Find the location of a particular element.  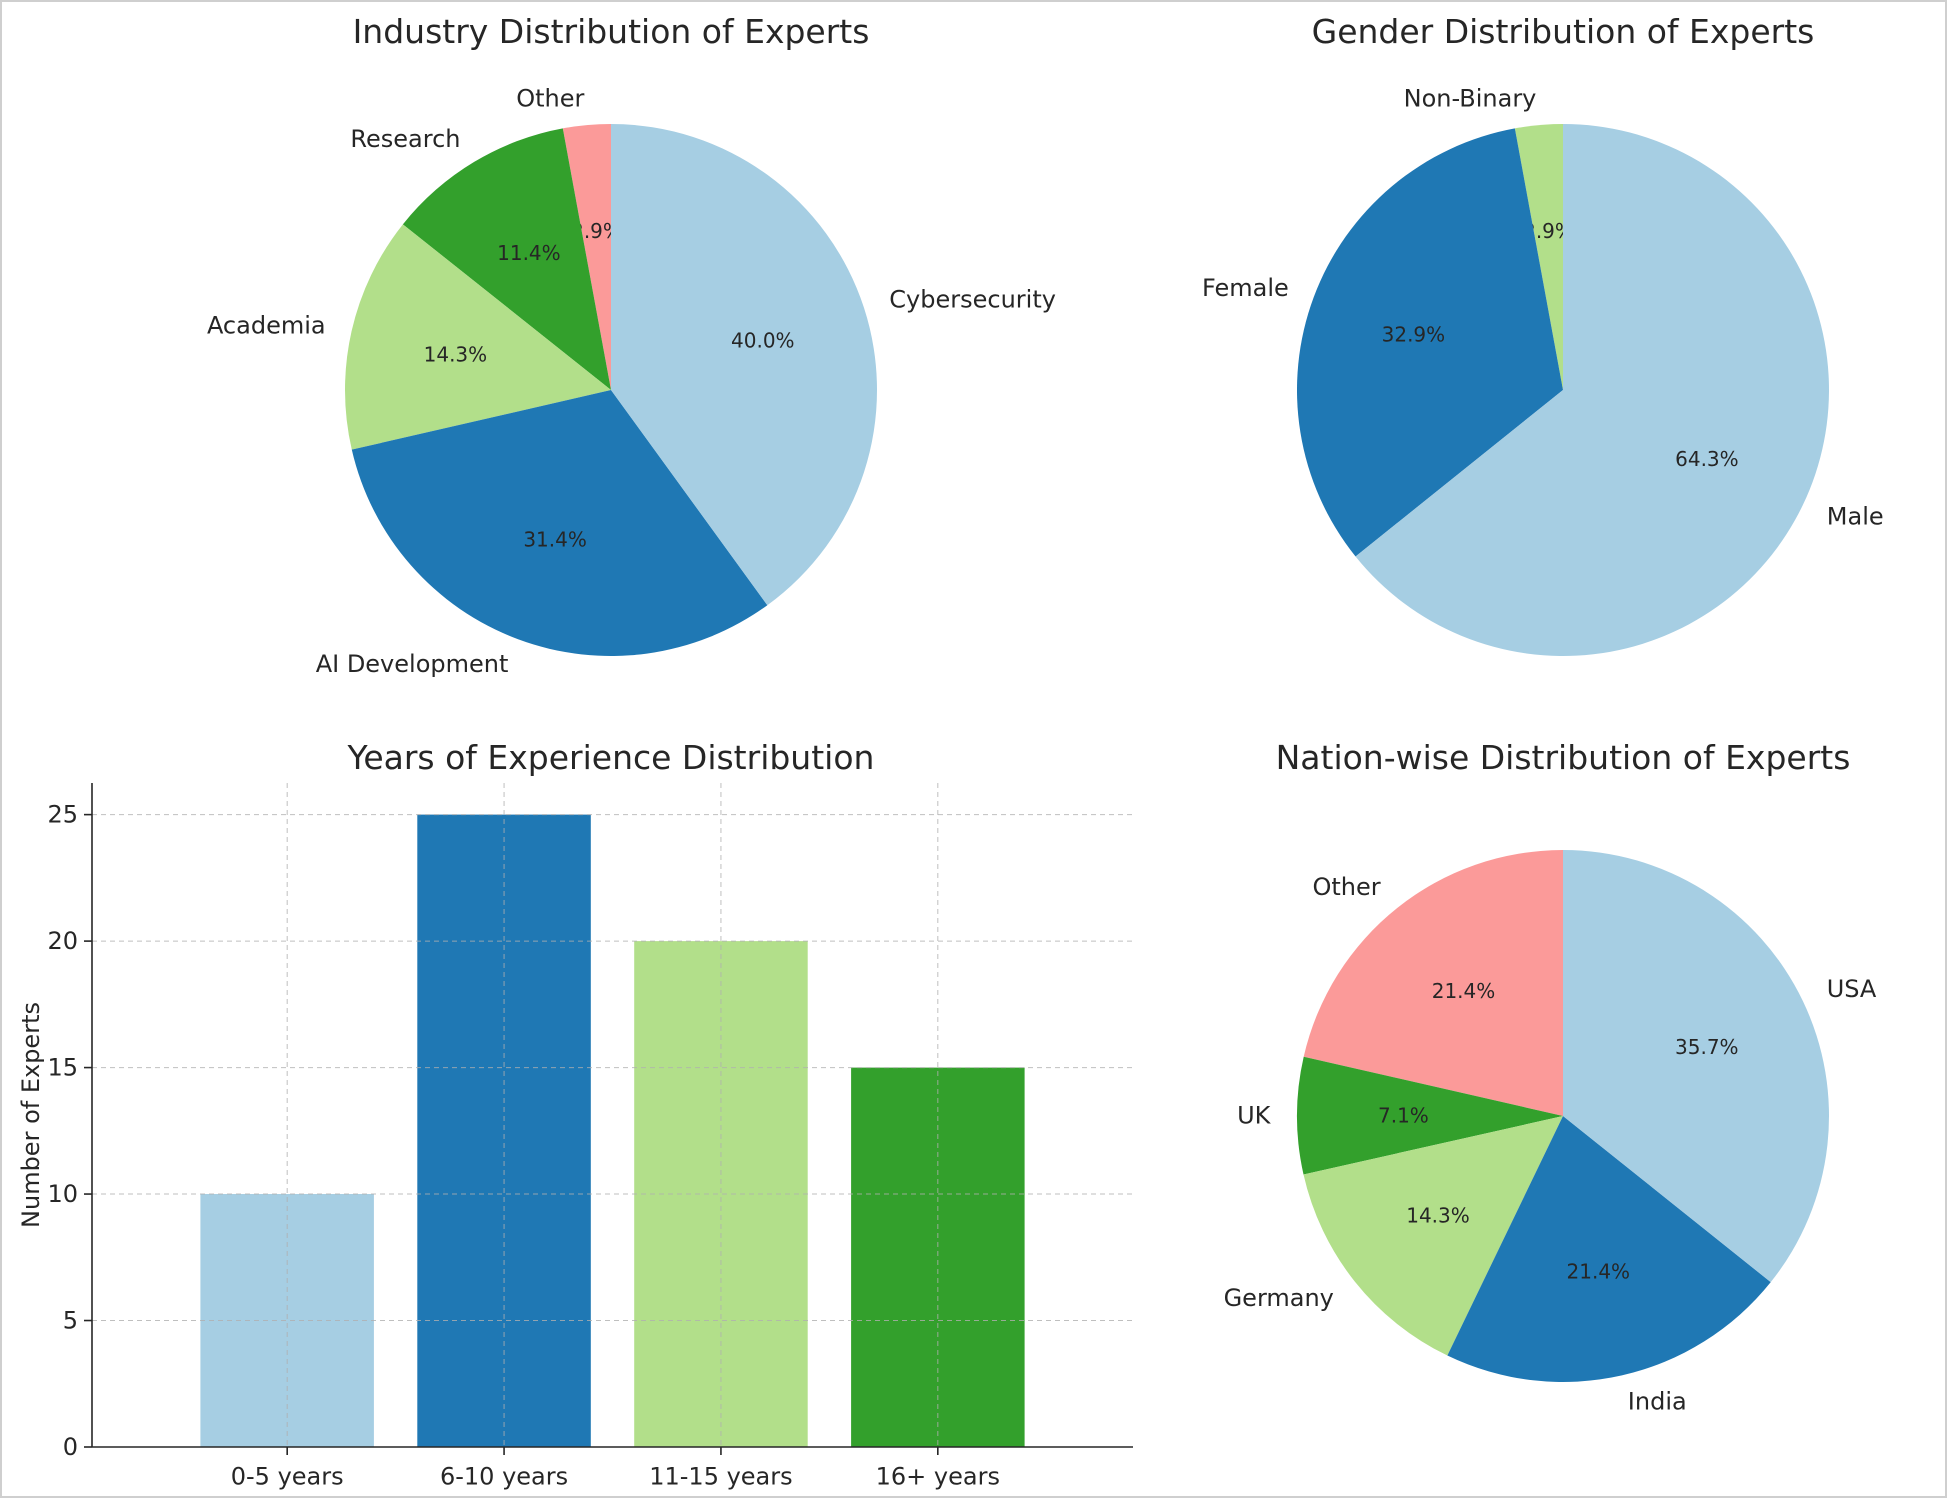

nation-label-usa: USA is located at coordinates (1852, 989).